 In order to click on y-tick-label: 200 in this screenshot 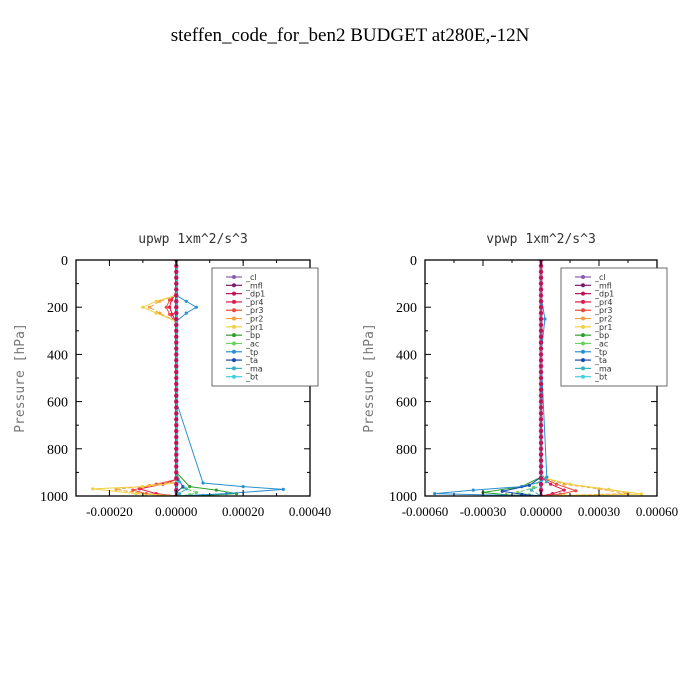, I will do `click(57, 308)`.